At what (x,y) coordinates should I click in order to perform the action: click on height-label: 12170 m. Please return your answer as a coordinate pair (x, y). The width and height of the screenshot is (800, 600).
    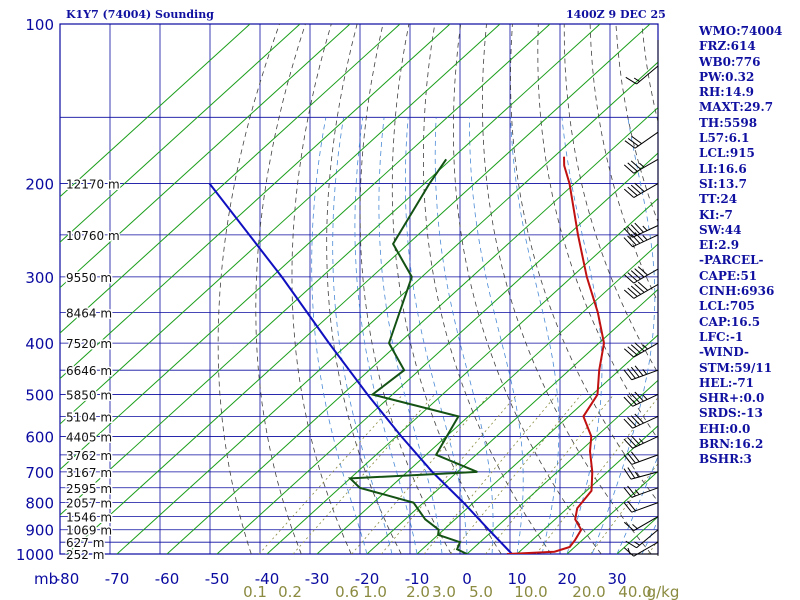
    Looking at the image, I should click on (93, 185).